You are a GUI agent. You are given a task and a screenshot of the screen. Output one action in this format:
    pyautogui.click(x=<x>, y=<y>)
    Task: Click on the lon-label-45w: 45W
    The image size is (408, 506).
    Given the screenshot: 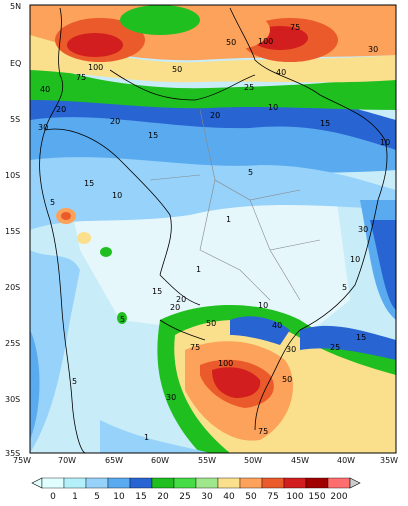 What is the action you would take?
    pyautogui.click(x=300, y=460)
    